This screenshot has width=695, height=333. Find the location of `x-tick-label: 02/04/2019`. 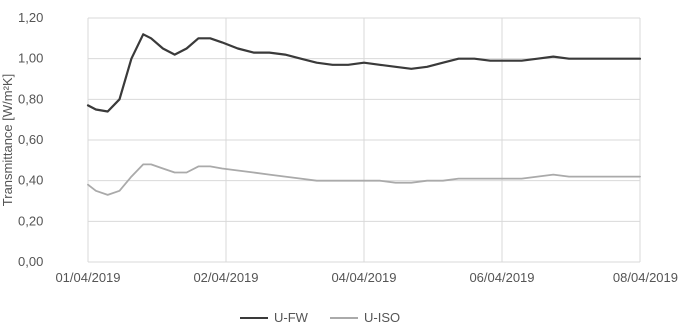

x-tick-label: 02/04/2019 is located at coordinates (225, 277).